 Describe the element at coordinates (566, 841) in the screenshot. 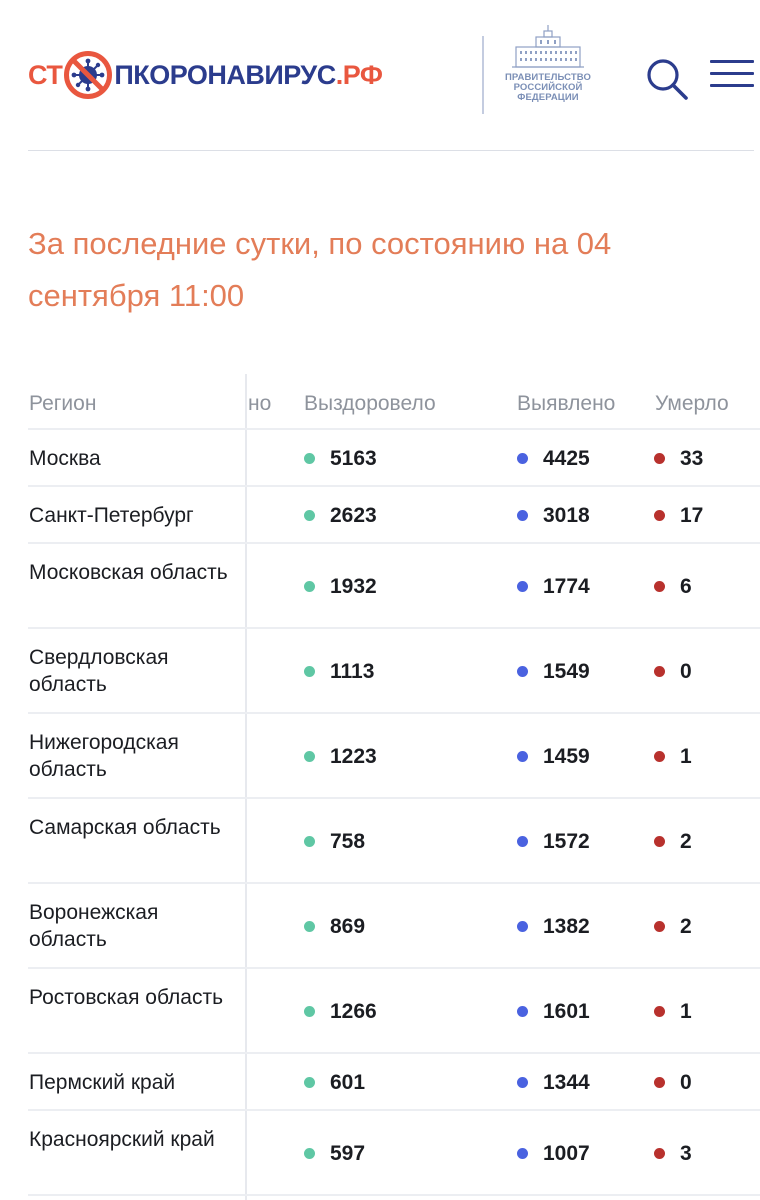

I see `detected-value: 1572` at that location.